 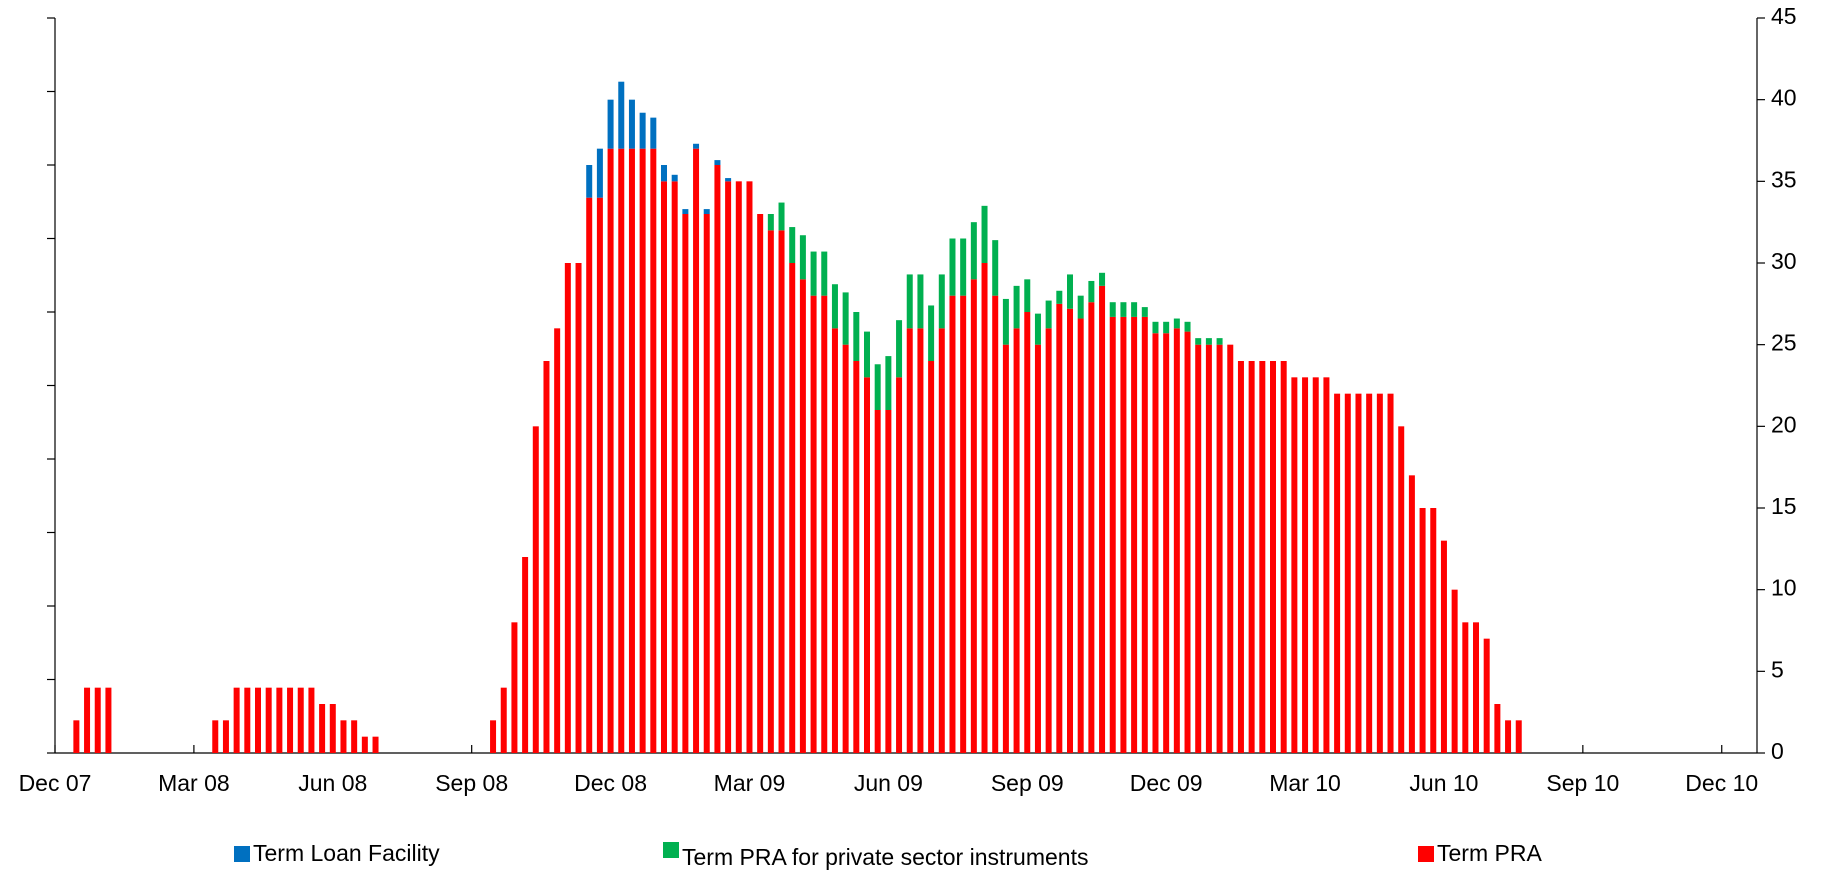 What do you see at coordinates (55, 783) in the screenshot?
I see `x-tick-label: Dec 07` at bounding box center [55, 783].